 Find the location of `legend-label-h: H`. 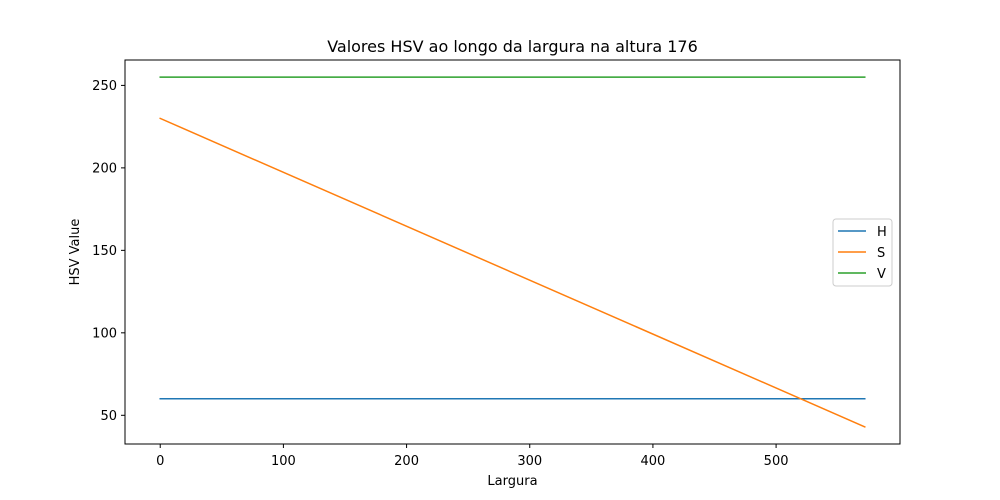

legend-label-h: H is located at coordinates (882, 232).